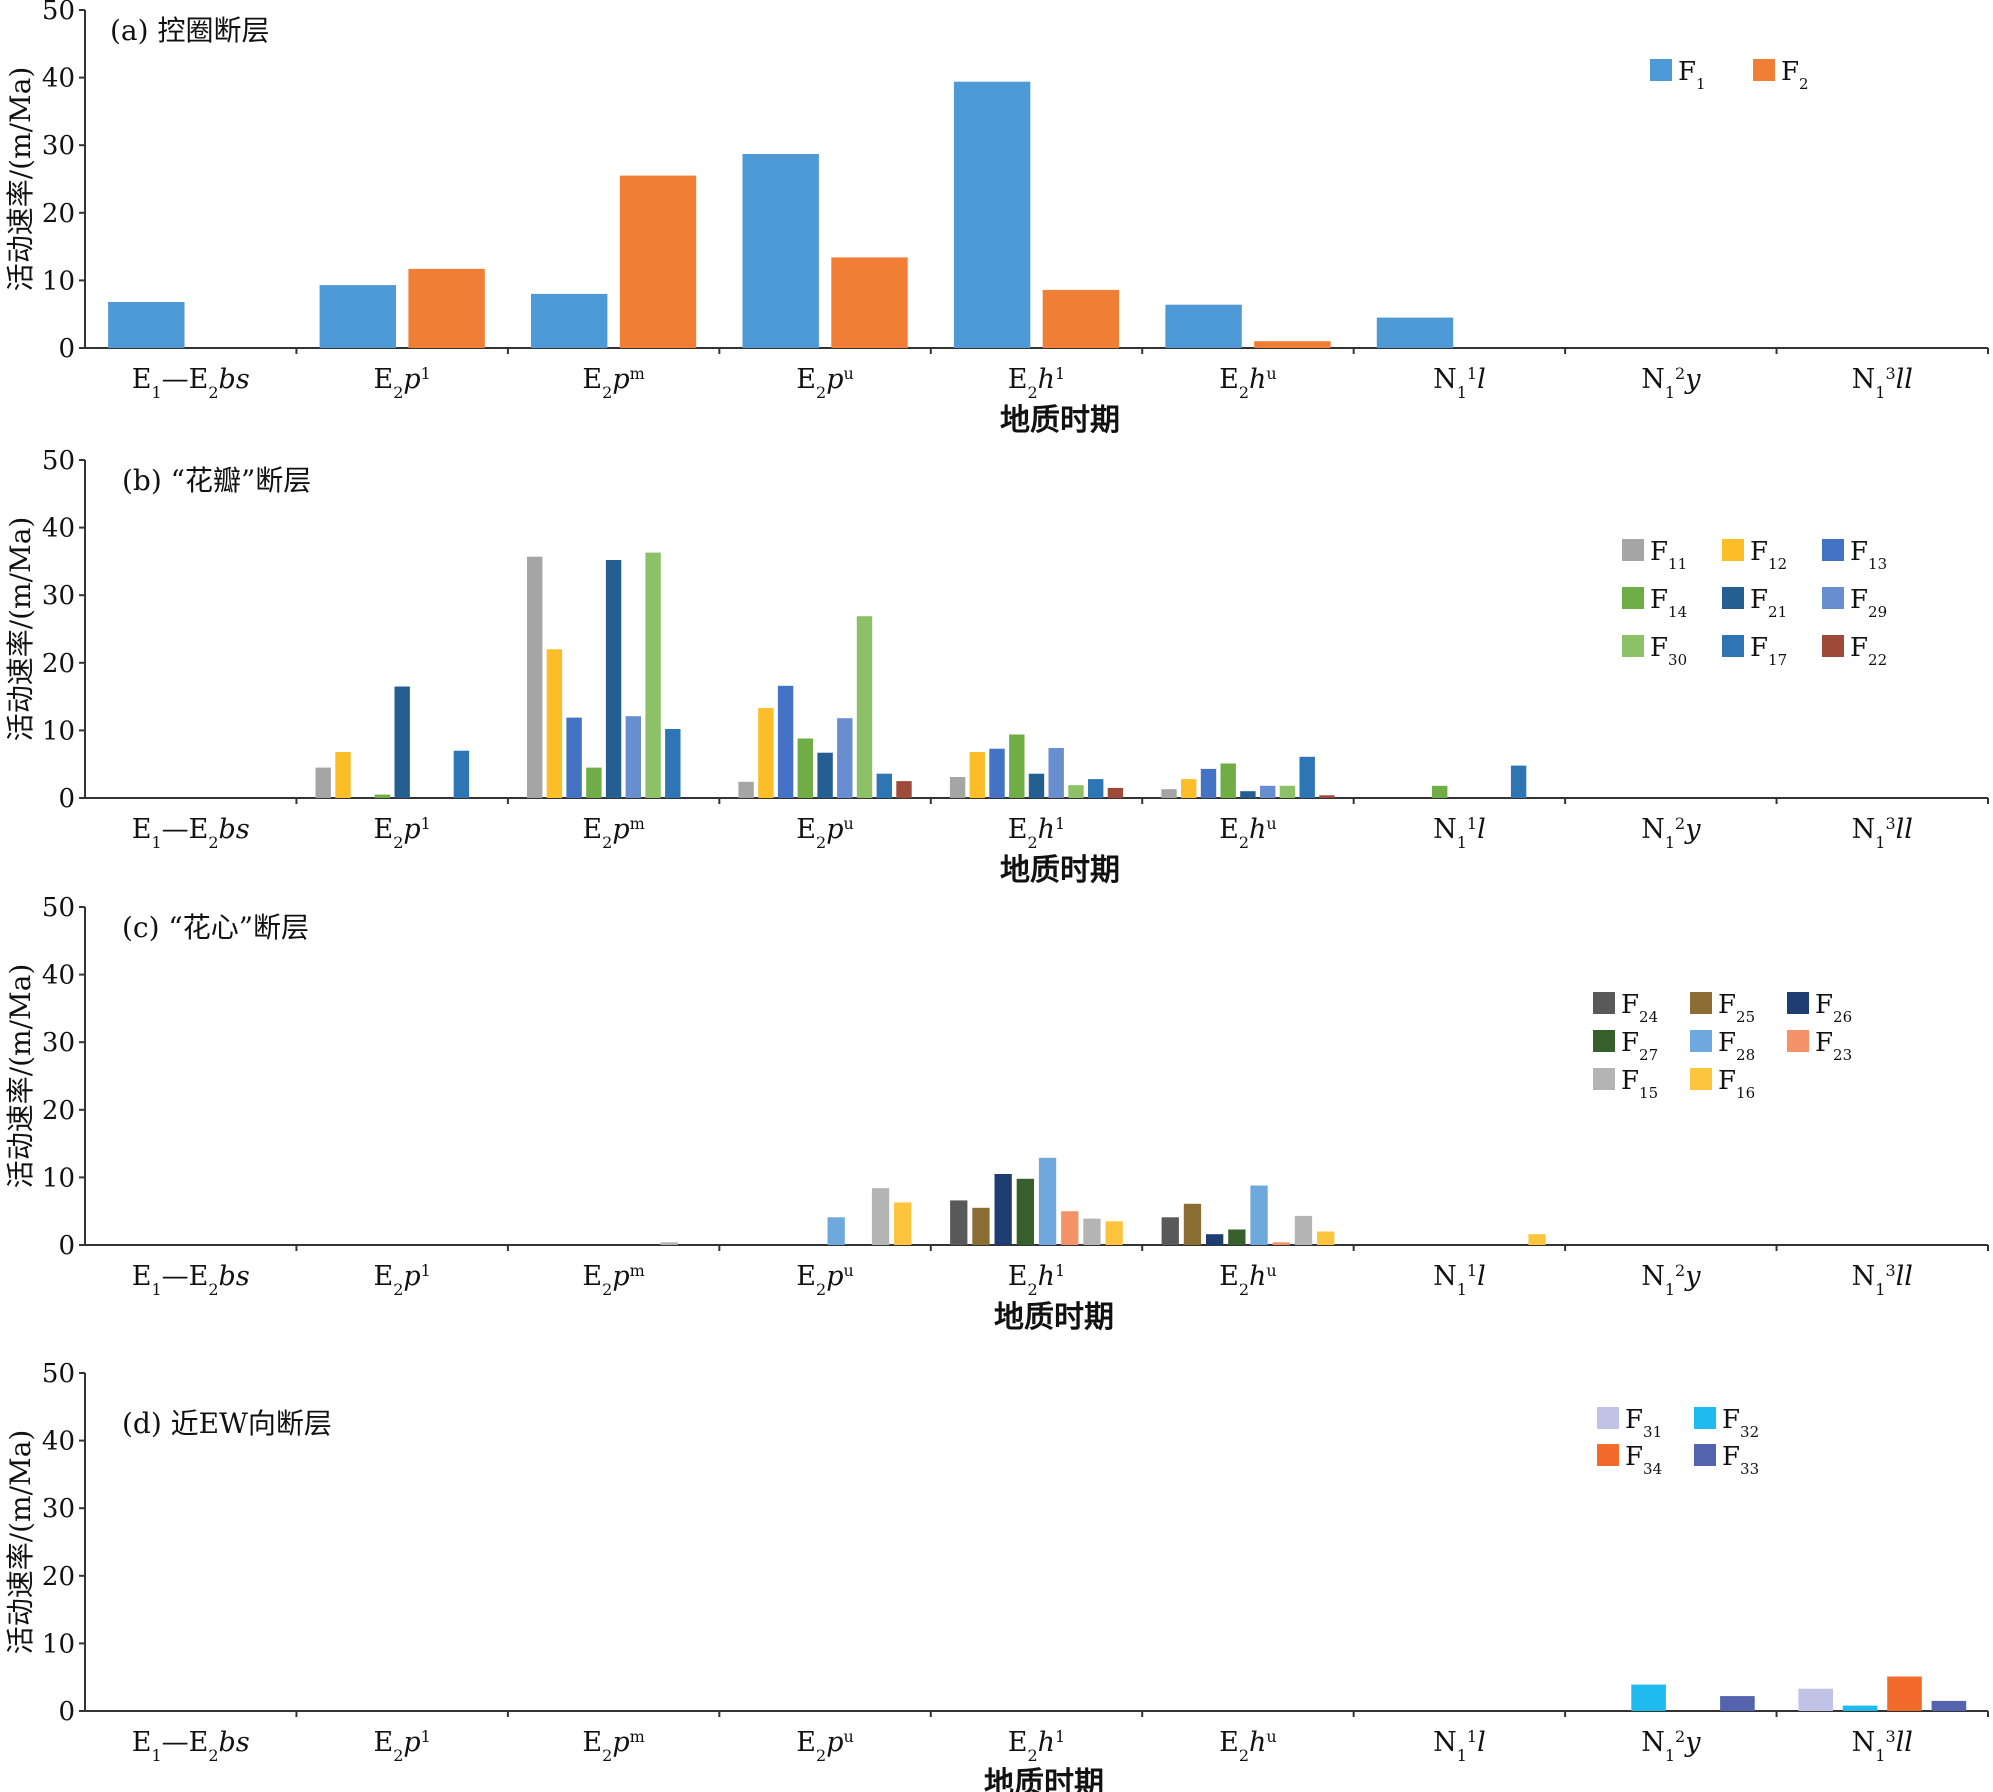  Describe the element at coordinates (1189, 788) in the screenshot. I see `bar-F12-E2hu` at that location.